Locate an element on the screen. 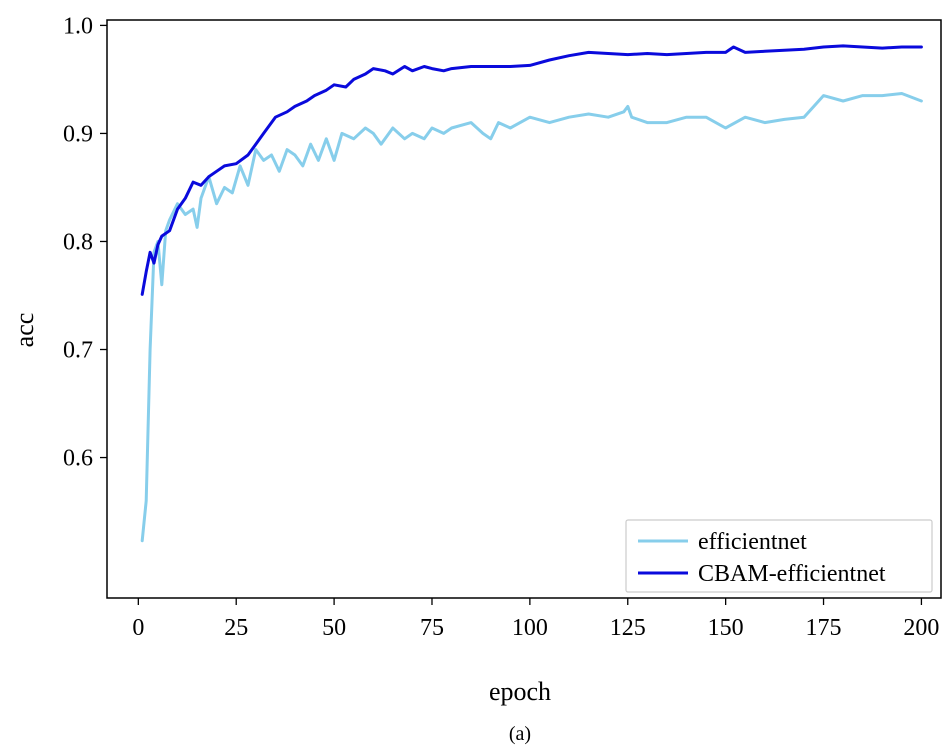 This screenshot has height=751, width=950. x-tick-label: 125 is located at coordinates (628, 628).